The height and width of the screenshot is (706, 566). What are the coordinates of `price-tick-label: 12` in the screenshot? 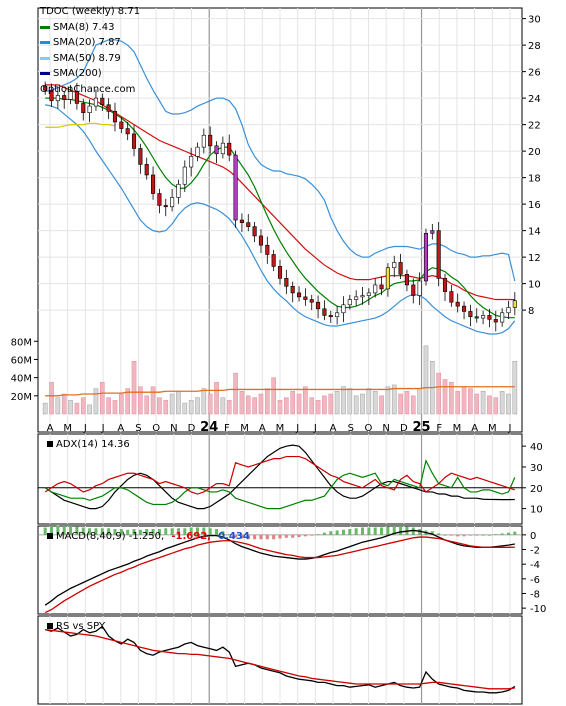 It's located at (534, 258).